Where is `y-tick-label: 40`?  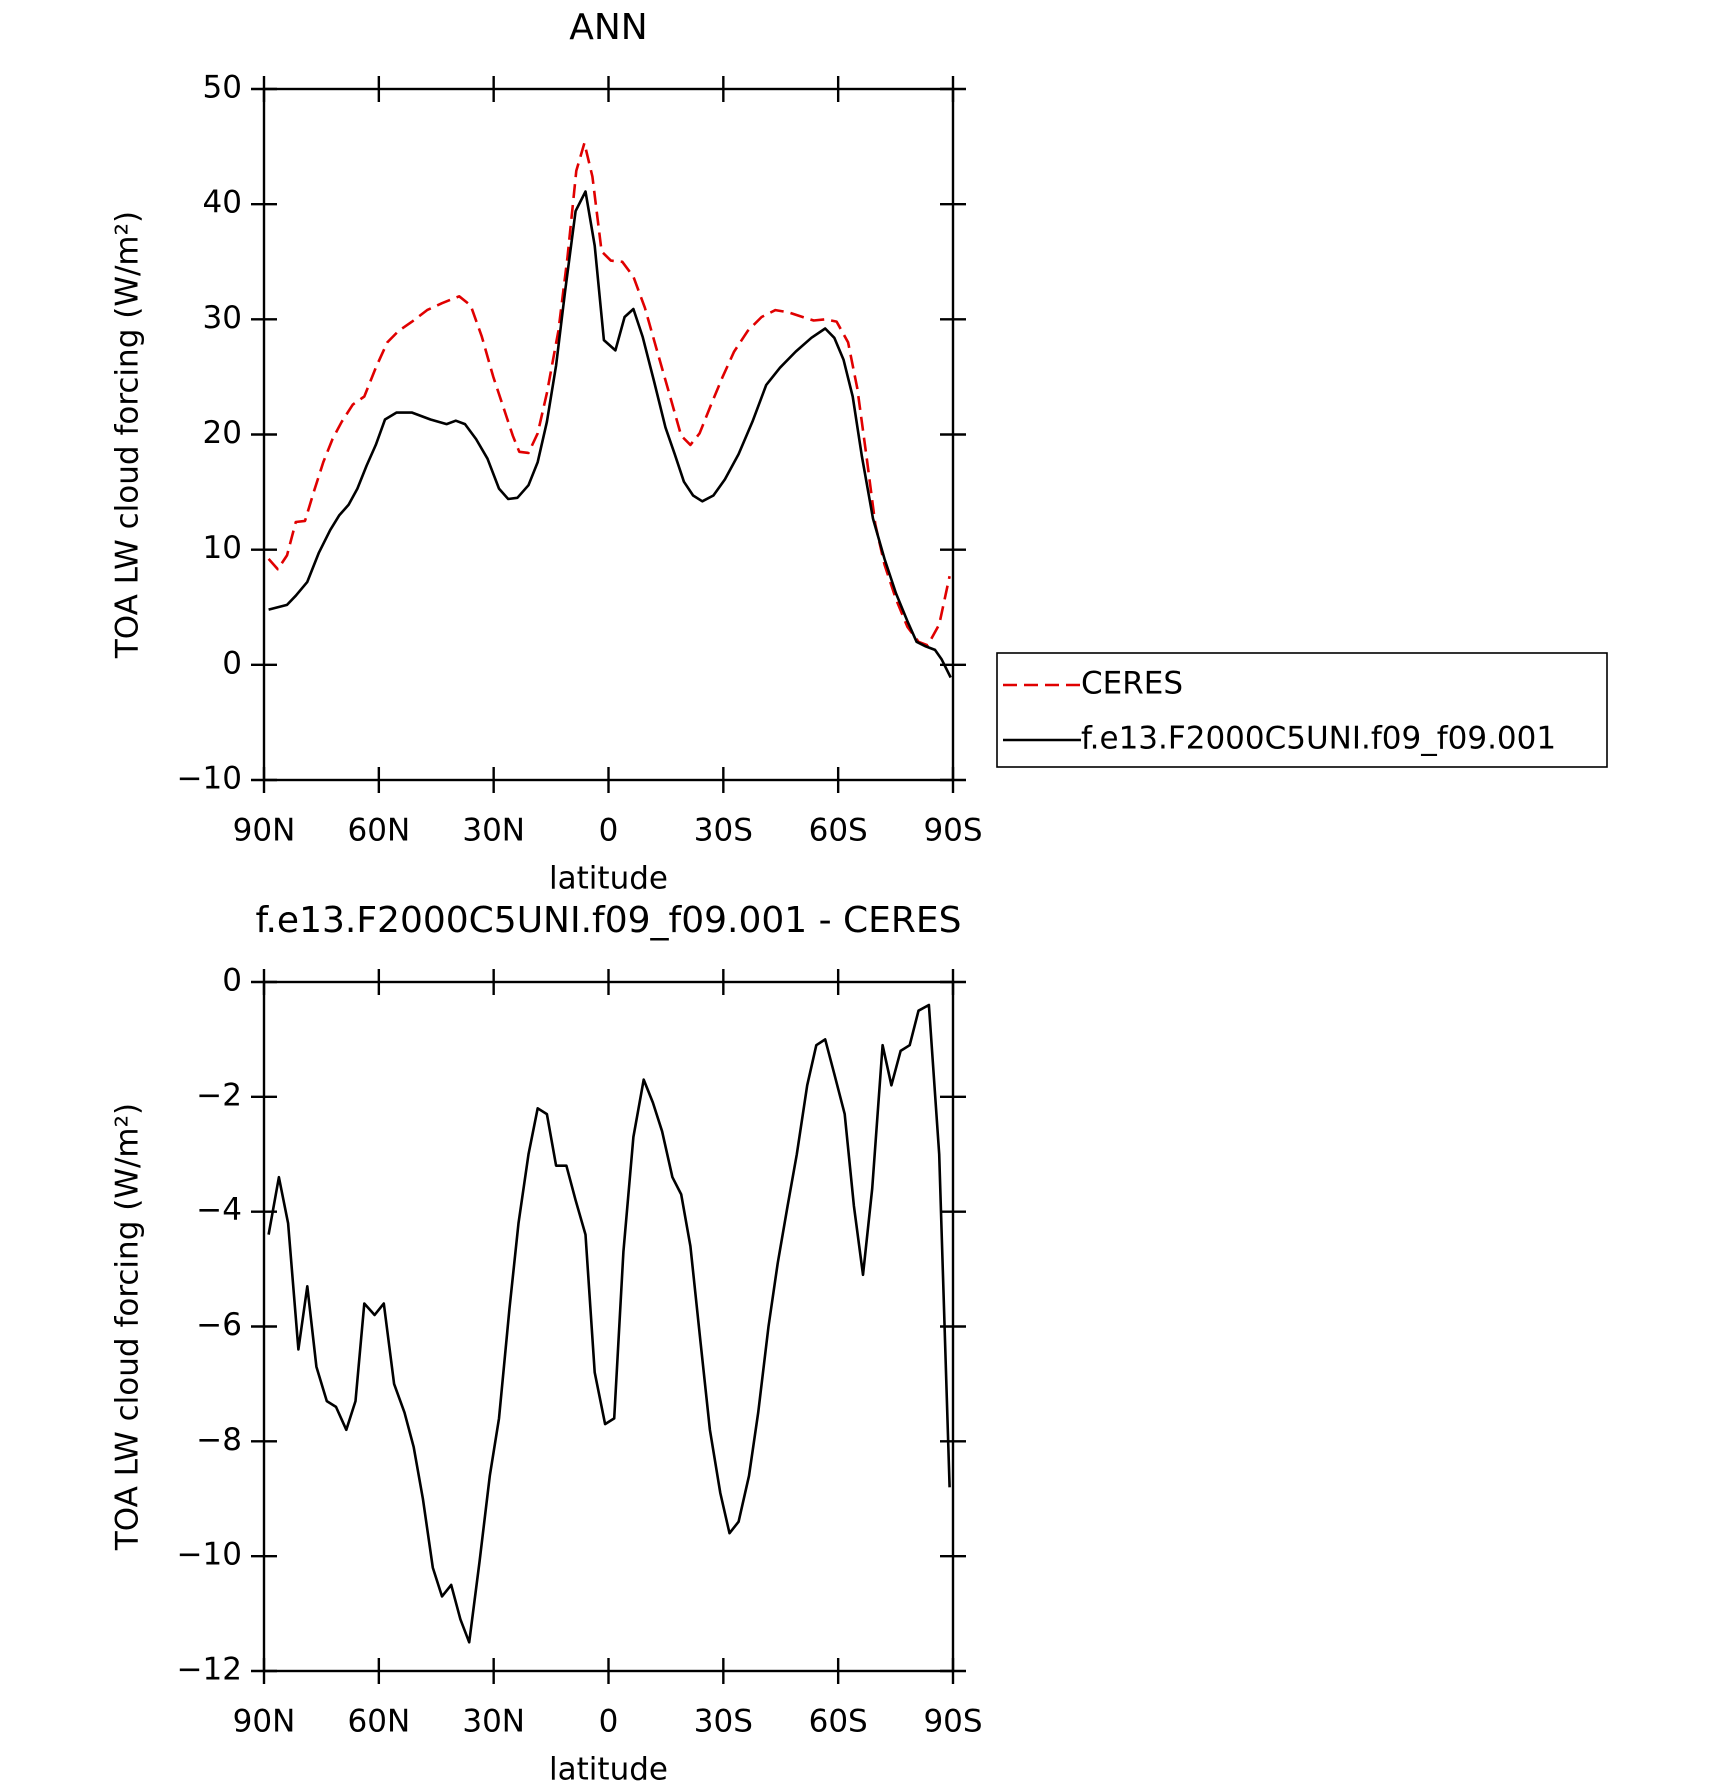 y-tick-label: 40 is located at coordinates (222, 203).